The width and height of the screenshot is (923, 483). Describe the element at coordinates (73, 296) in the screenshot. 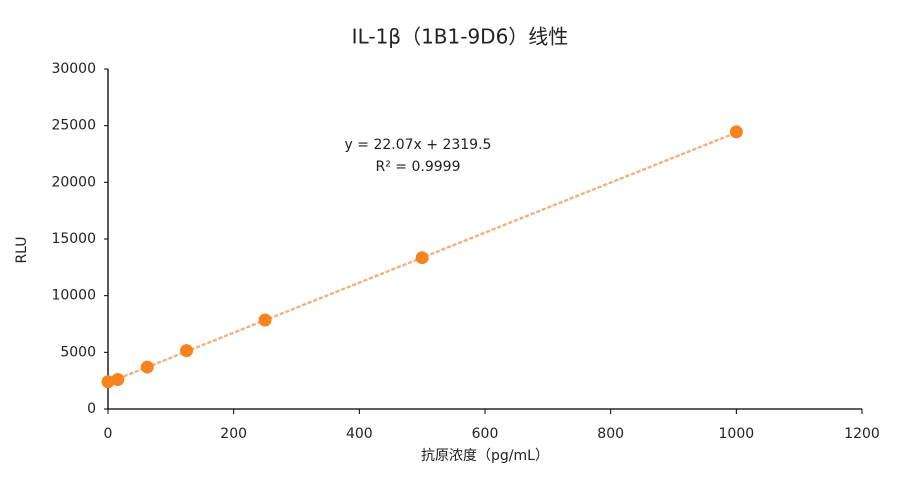

I see `y-tick-label: 10000` at that location.